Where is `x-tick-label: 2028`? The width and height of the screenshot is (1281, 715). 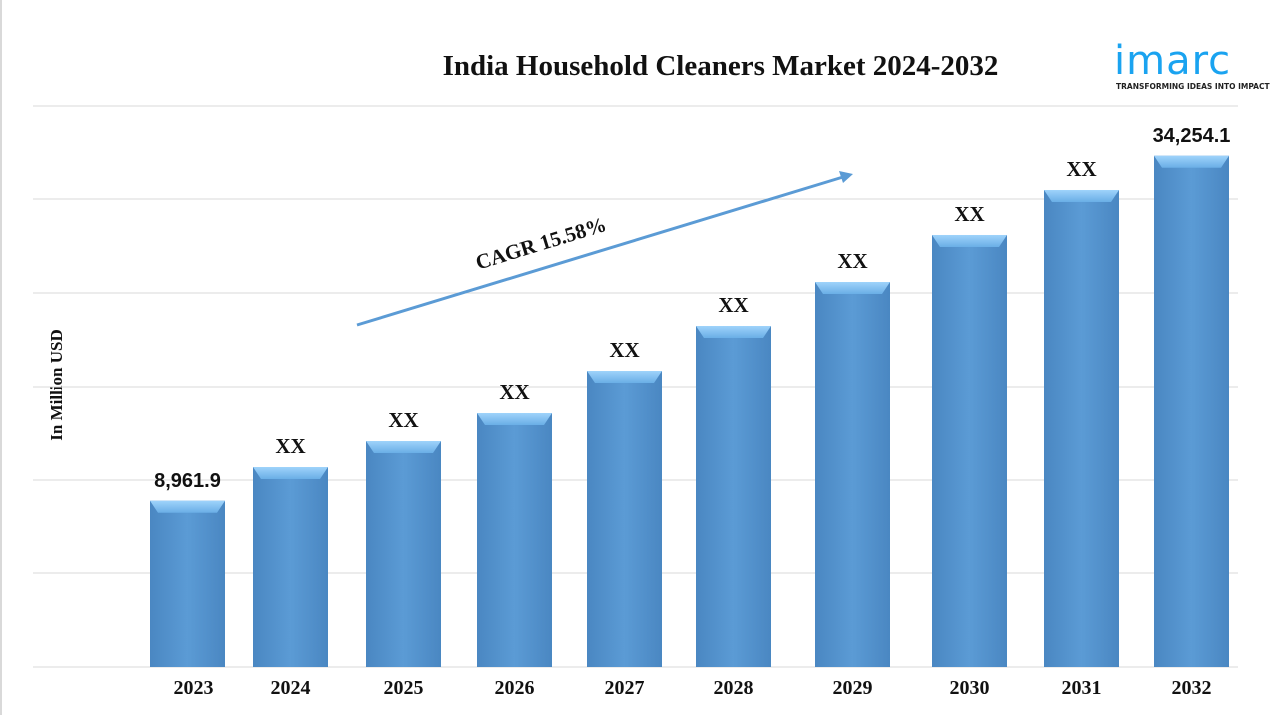 x-tick-label: 2028 is located at coordinates (734, 688).